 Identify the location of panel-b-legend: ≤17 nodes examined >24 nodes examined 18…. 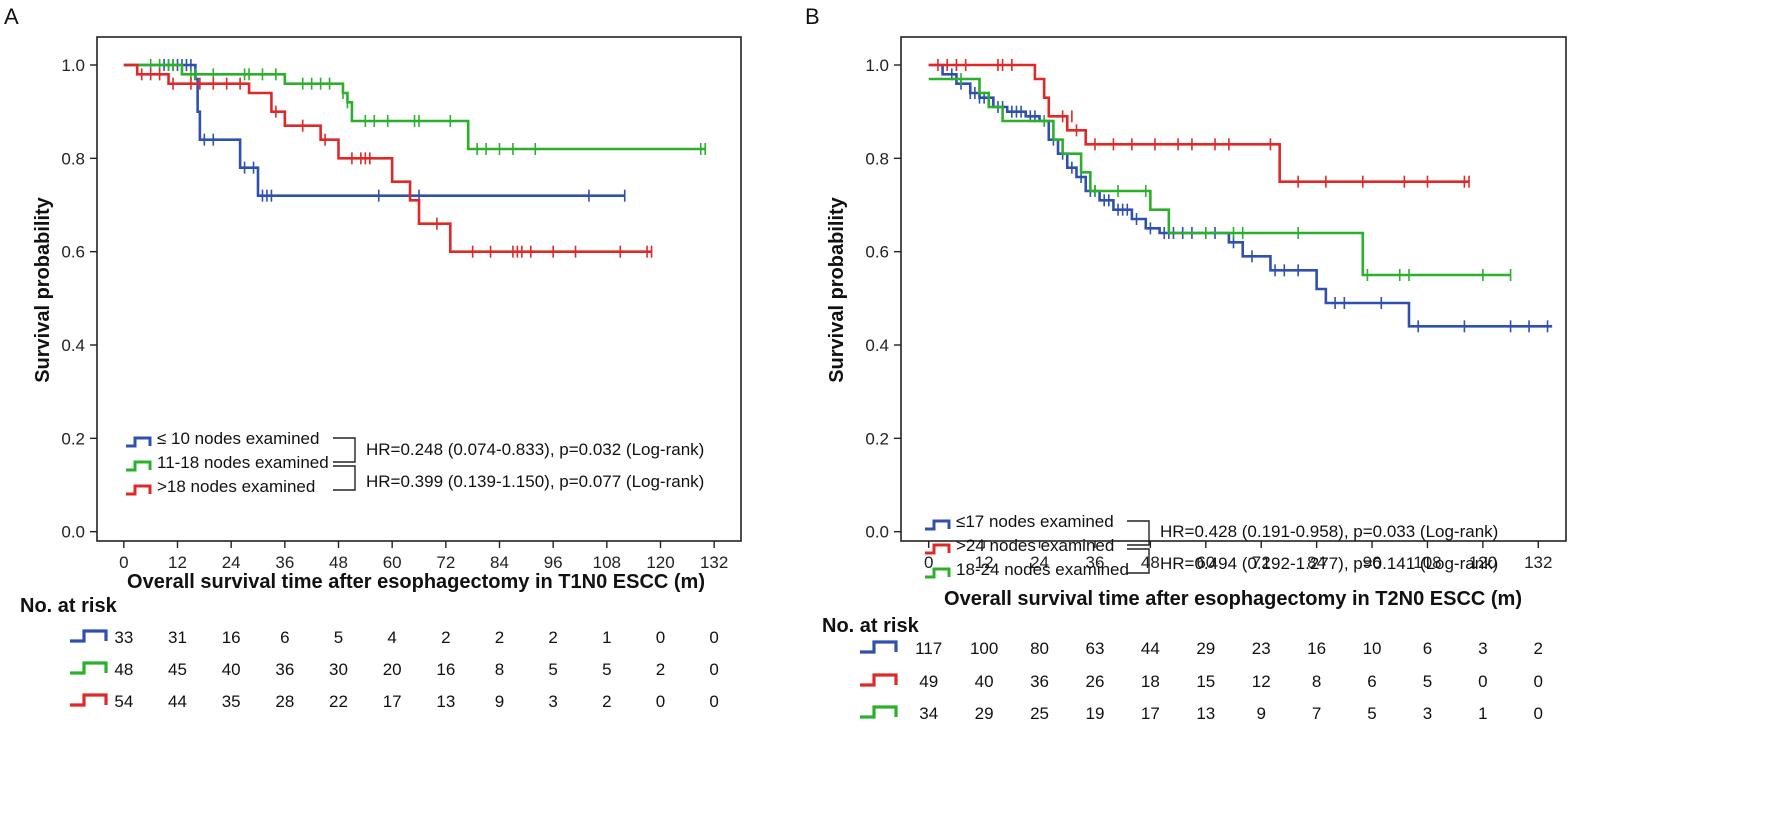
(1211, 545).